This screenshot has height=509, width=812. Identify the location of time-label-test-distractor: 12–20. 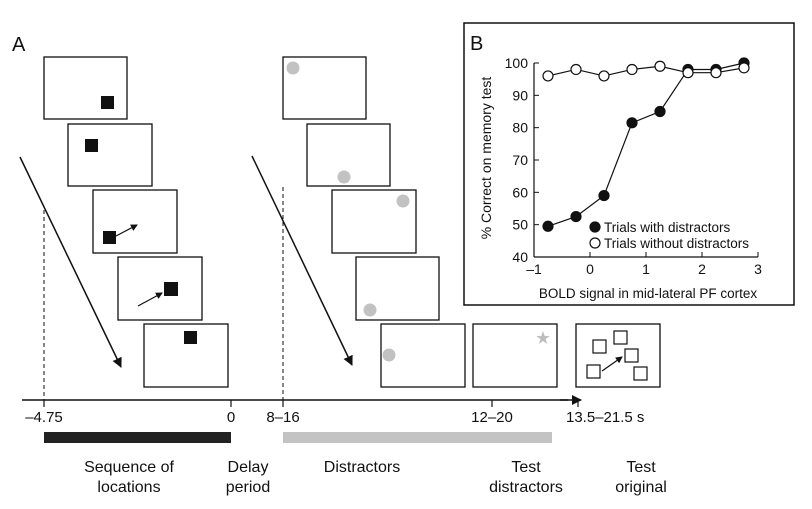
(492, 417).